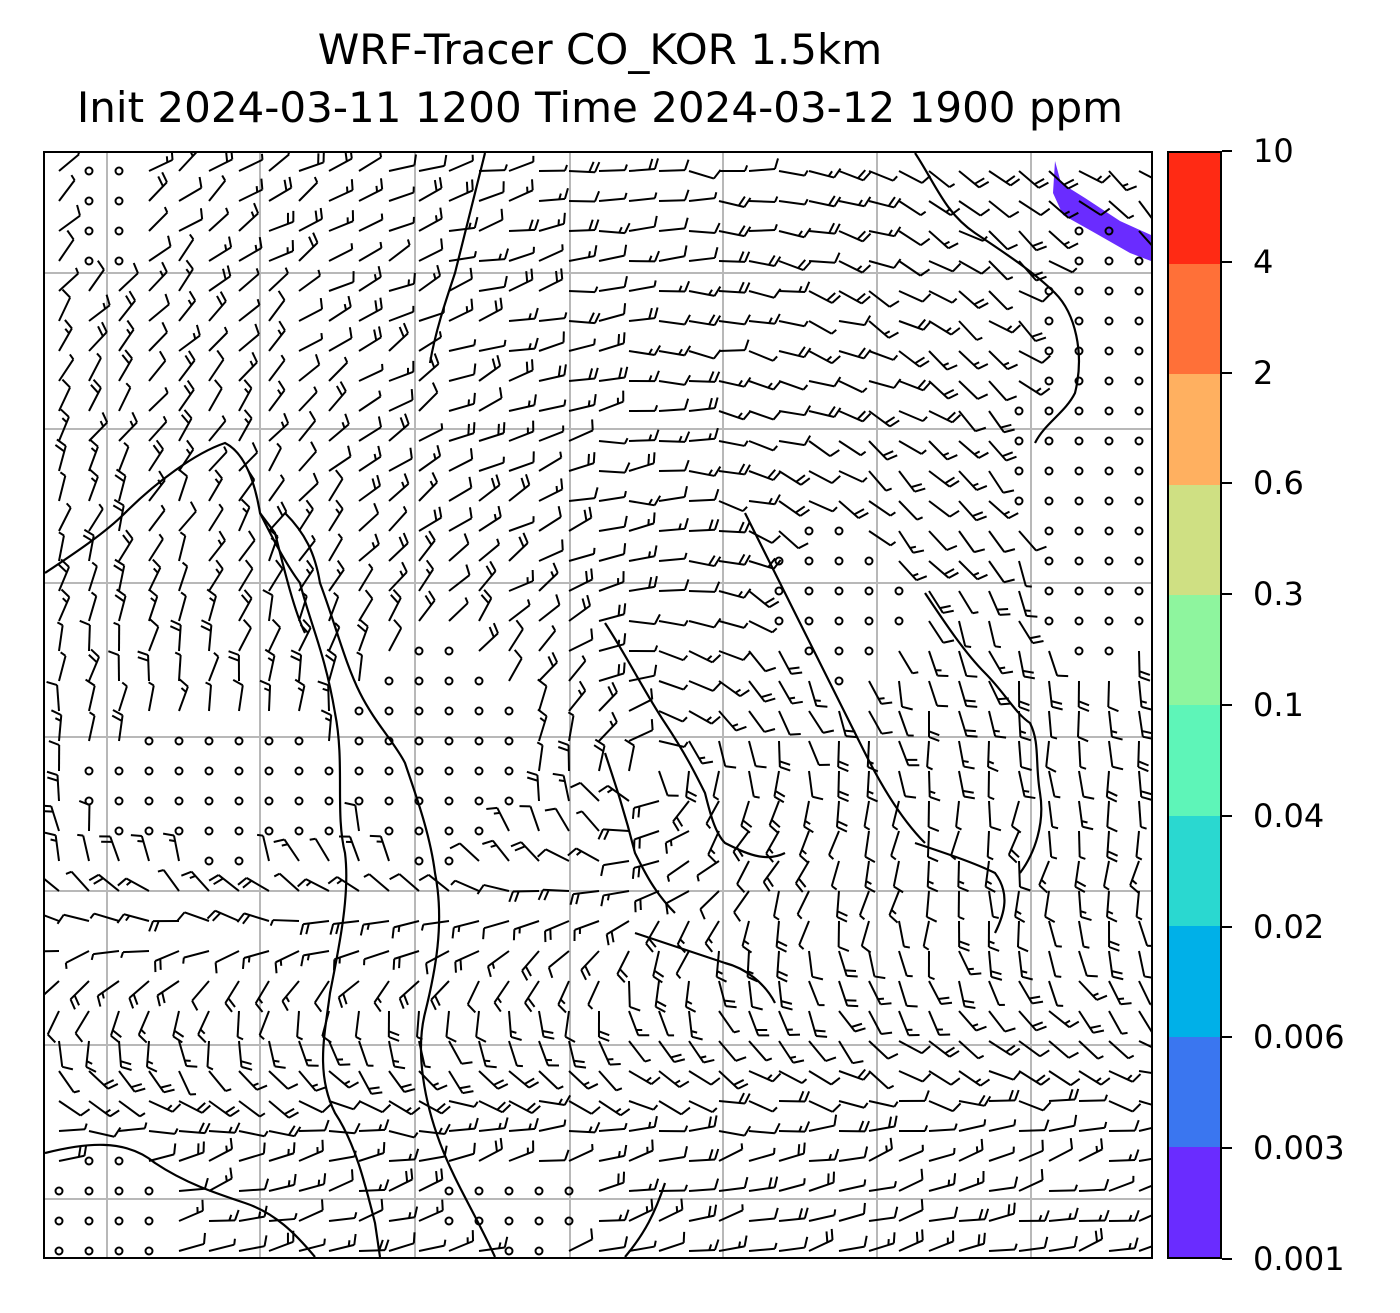 The height and width of the screenshot is (1313, 1400). Describe the element at coordinates (1289, 926) in the screenshot. I see `colorbar-tick-label: 0.02` at that location.